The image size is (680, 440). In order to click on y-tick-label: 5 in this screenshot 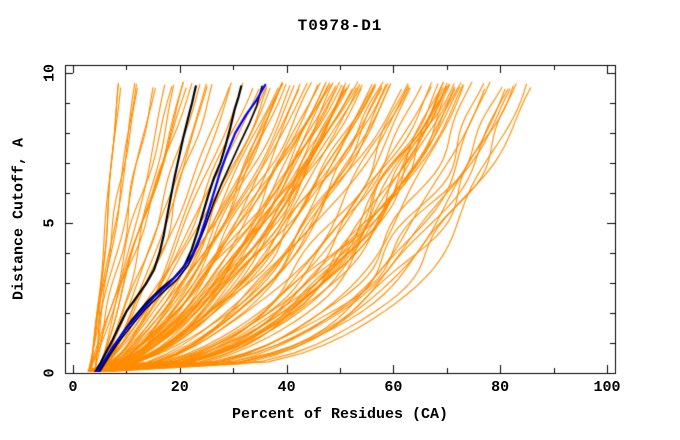, I will do `click(50, 223)`.